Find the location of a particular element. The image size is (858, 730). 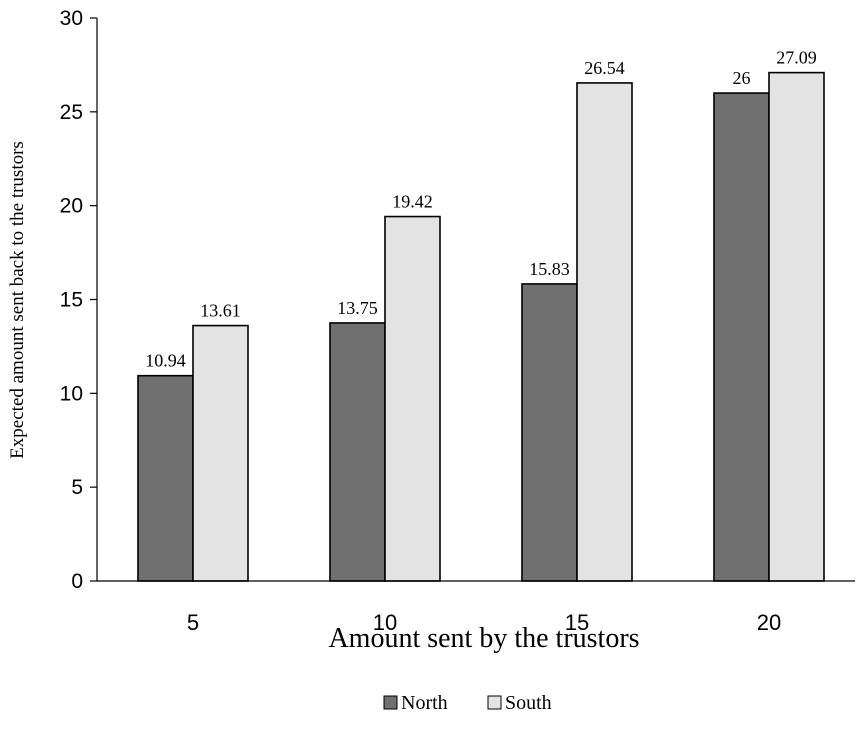

legend-item-south: South is located at coordinates (519, 703).